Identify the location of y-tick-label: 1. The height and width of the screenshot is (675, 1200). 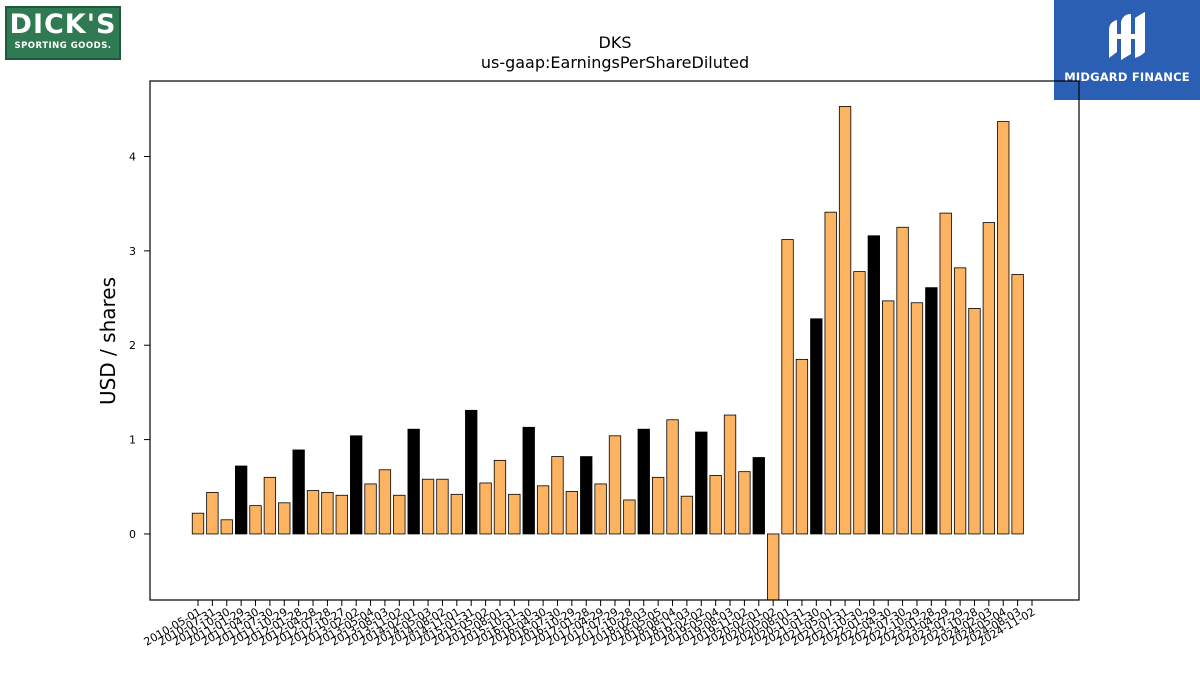
(132, 440).